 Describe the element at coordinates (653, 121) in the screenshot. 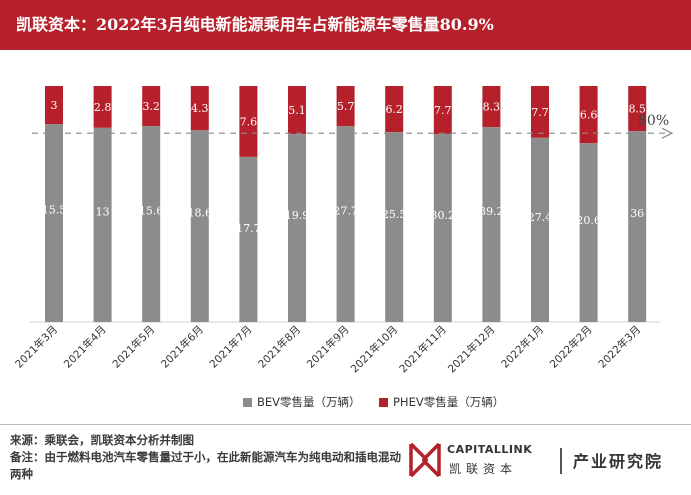

I see `reference-line-label: 80%` at that location.